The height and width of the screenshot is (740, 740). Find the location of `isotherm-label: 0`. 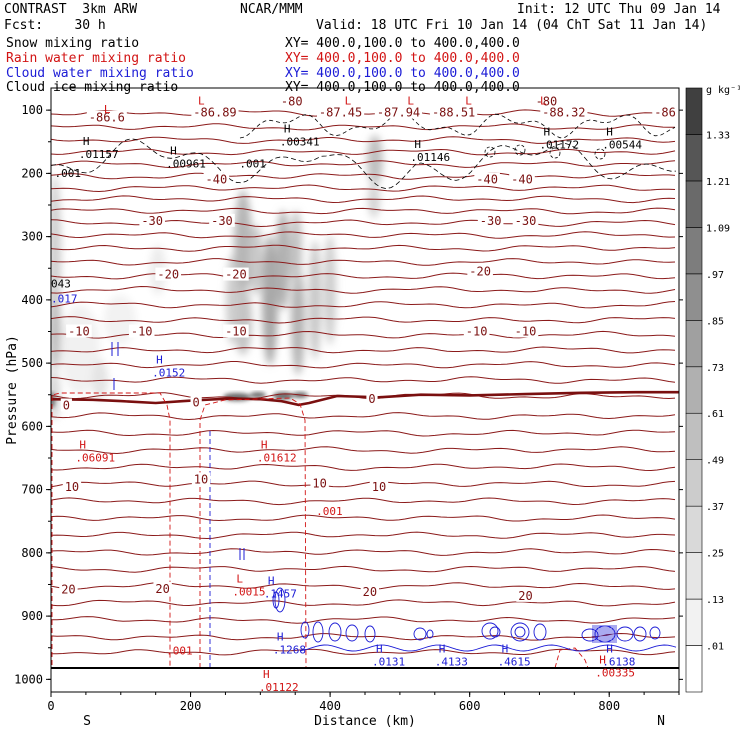

isotherm-label: 0 is located at coordinates (66, 405).